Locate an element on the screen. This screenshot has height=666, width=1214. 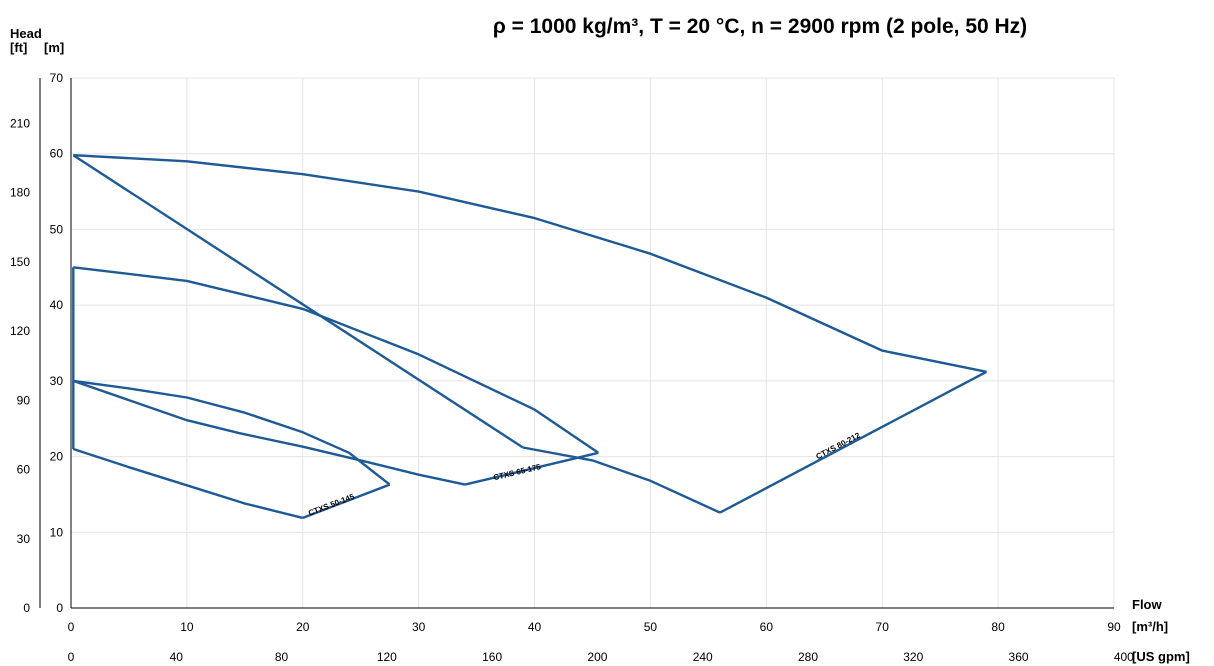
x-tick-label-m3h: 60 is located at coordinates (767, 627).